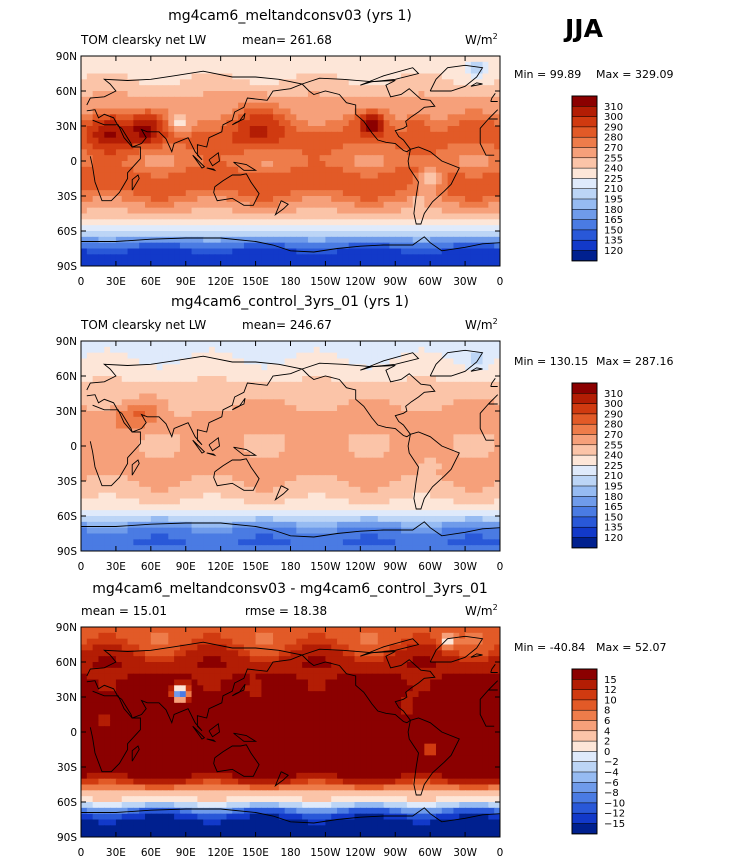 This screenshot has width=732, height=865. I want to click on units-label: W/m2, so click(481, 324).